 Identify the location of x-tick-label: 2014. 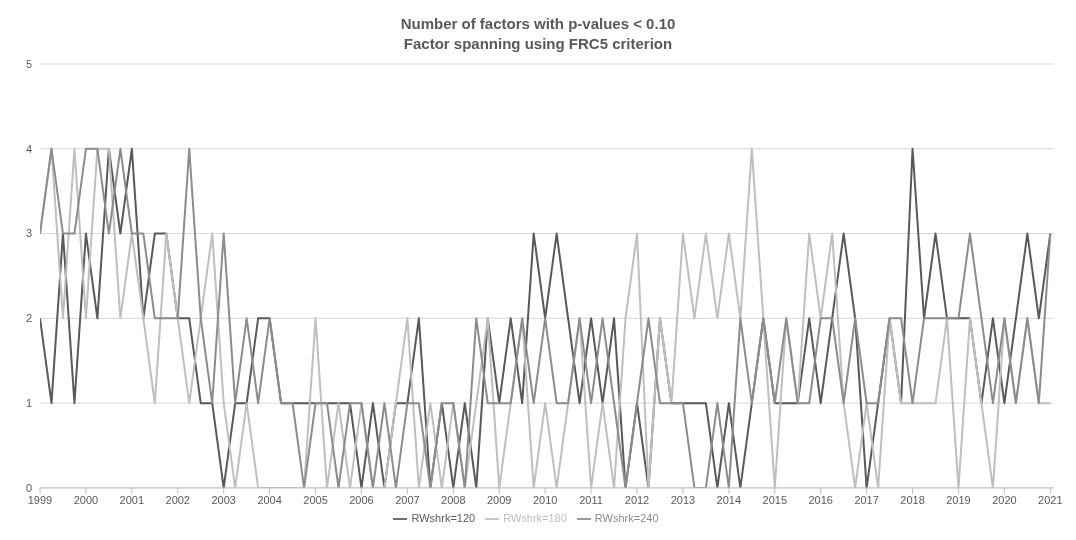
(729, 499).